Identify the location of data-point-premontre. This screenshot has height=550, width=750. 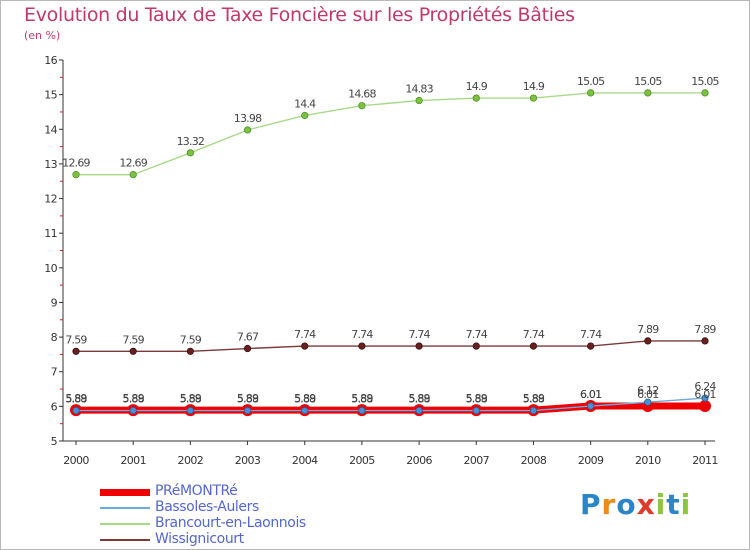
(705, 406).